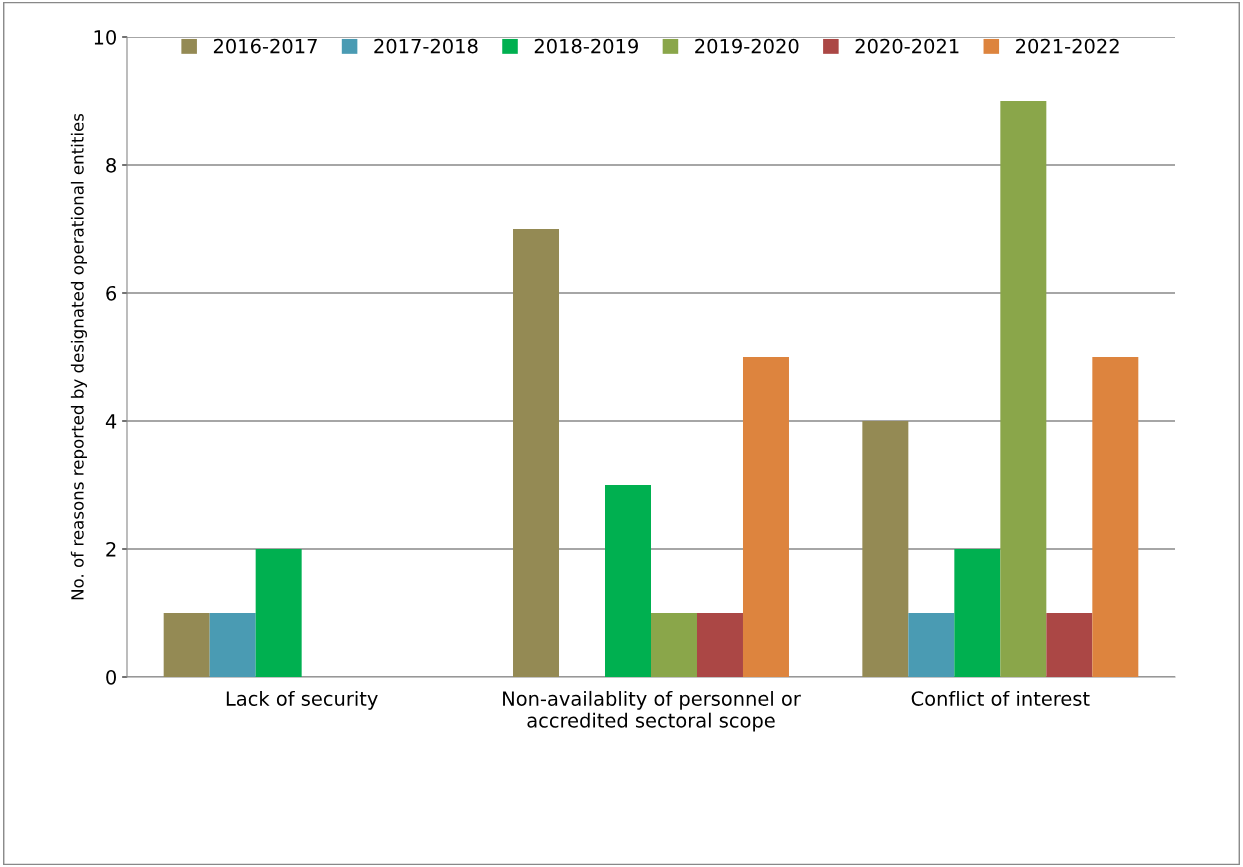 This screenshot has height=867, width=1243. What do you see at coordinates (111, 421) in the screenshot?
I see `y-tick-label: 4` at bounding box center [111, 421].